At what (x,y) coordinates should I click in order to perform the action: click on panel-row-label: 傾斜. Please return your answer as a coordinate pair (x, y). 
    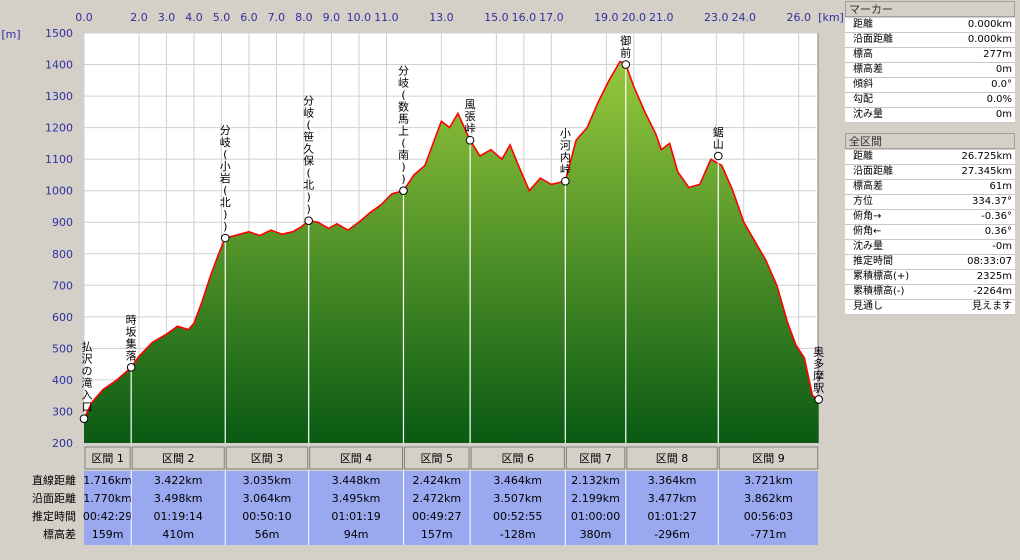
    Looking at the image, I should click on (863, 84).